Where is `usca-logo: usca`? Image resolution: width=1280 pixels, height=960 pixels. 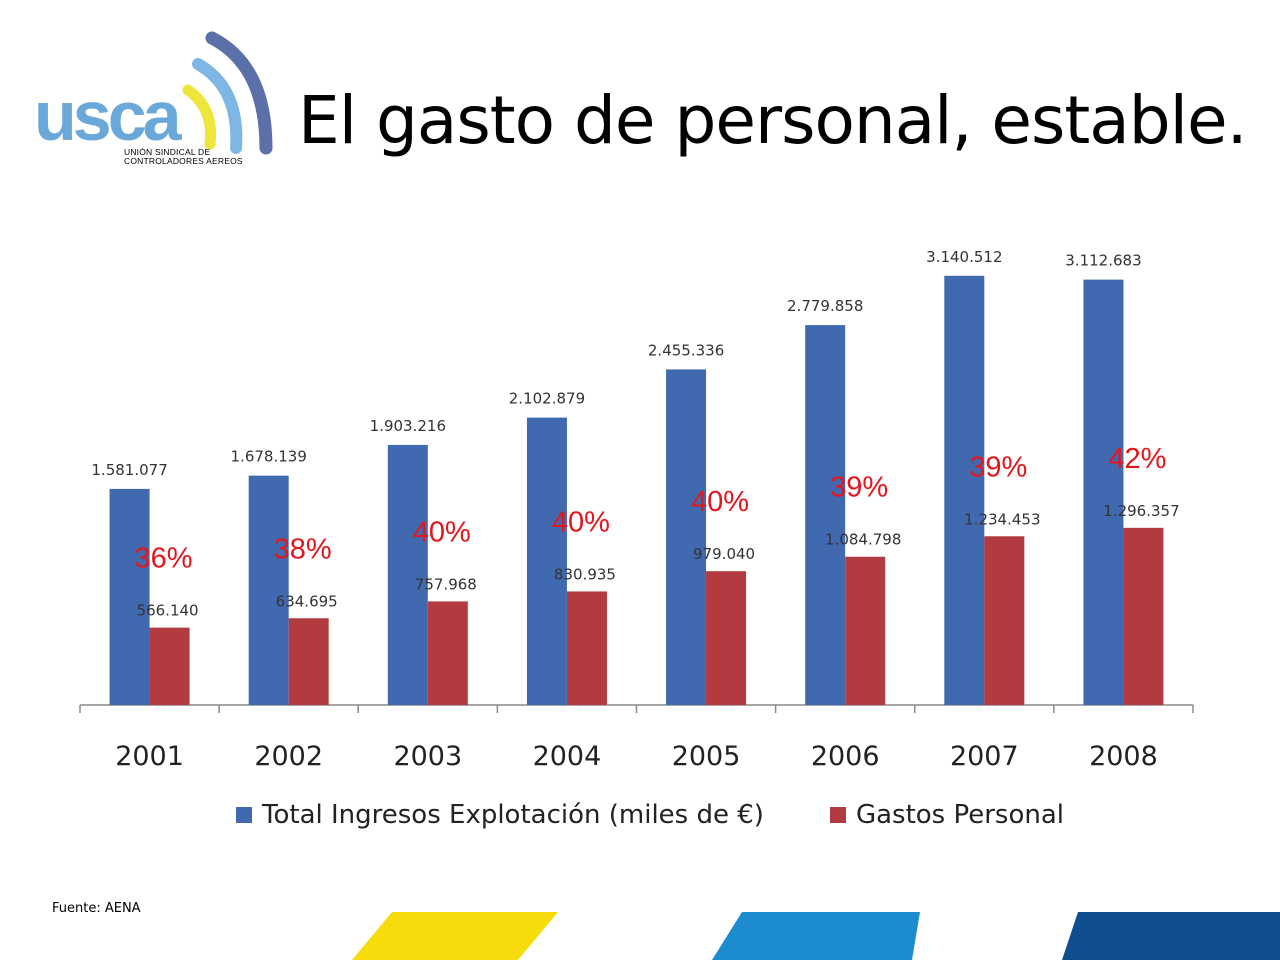 usca-logo: usca is located at coordinates (153, 93).